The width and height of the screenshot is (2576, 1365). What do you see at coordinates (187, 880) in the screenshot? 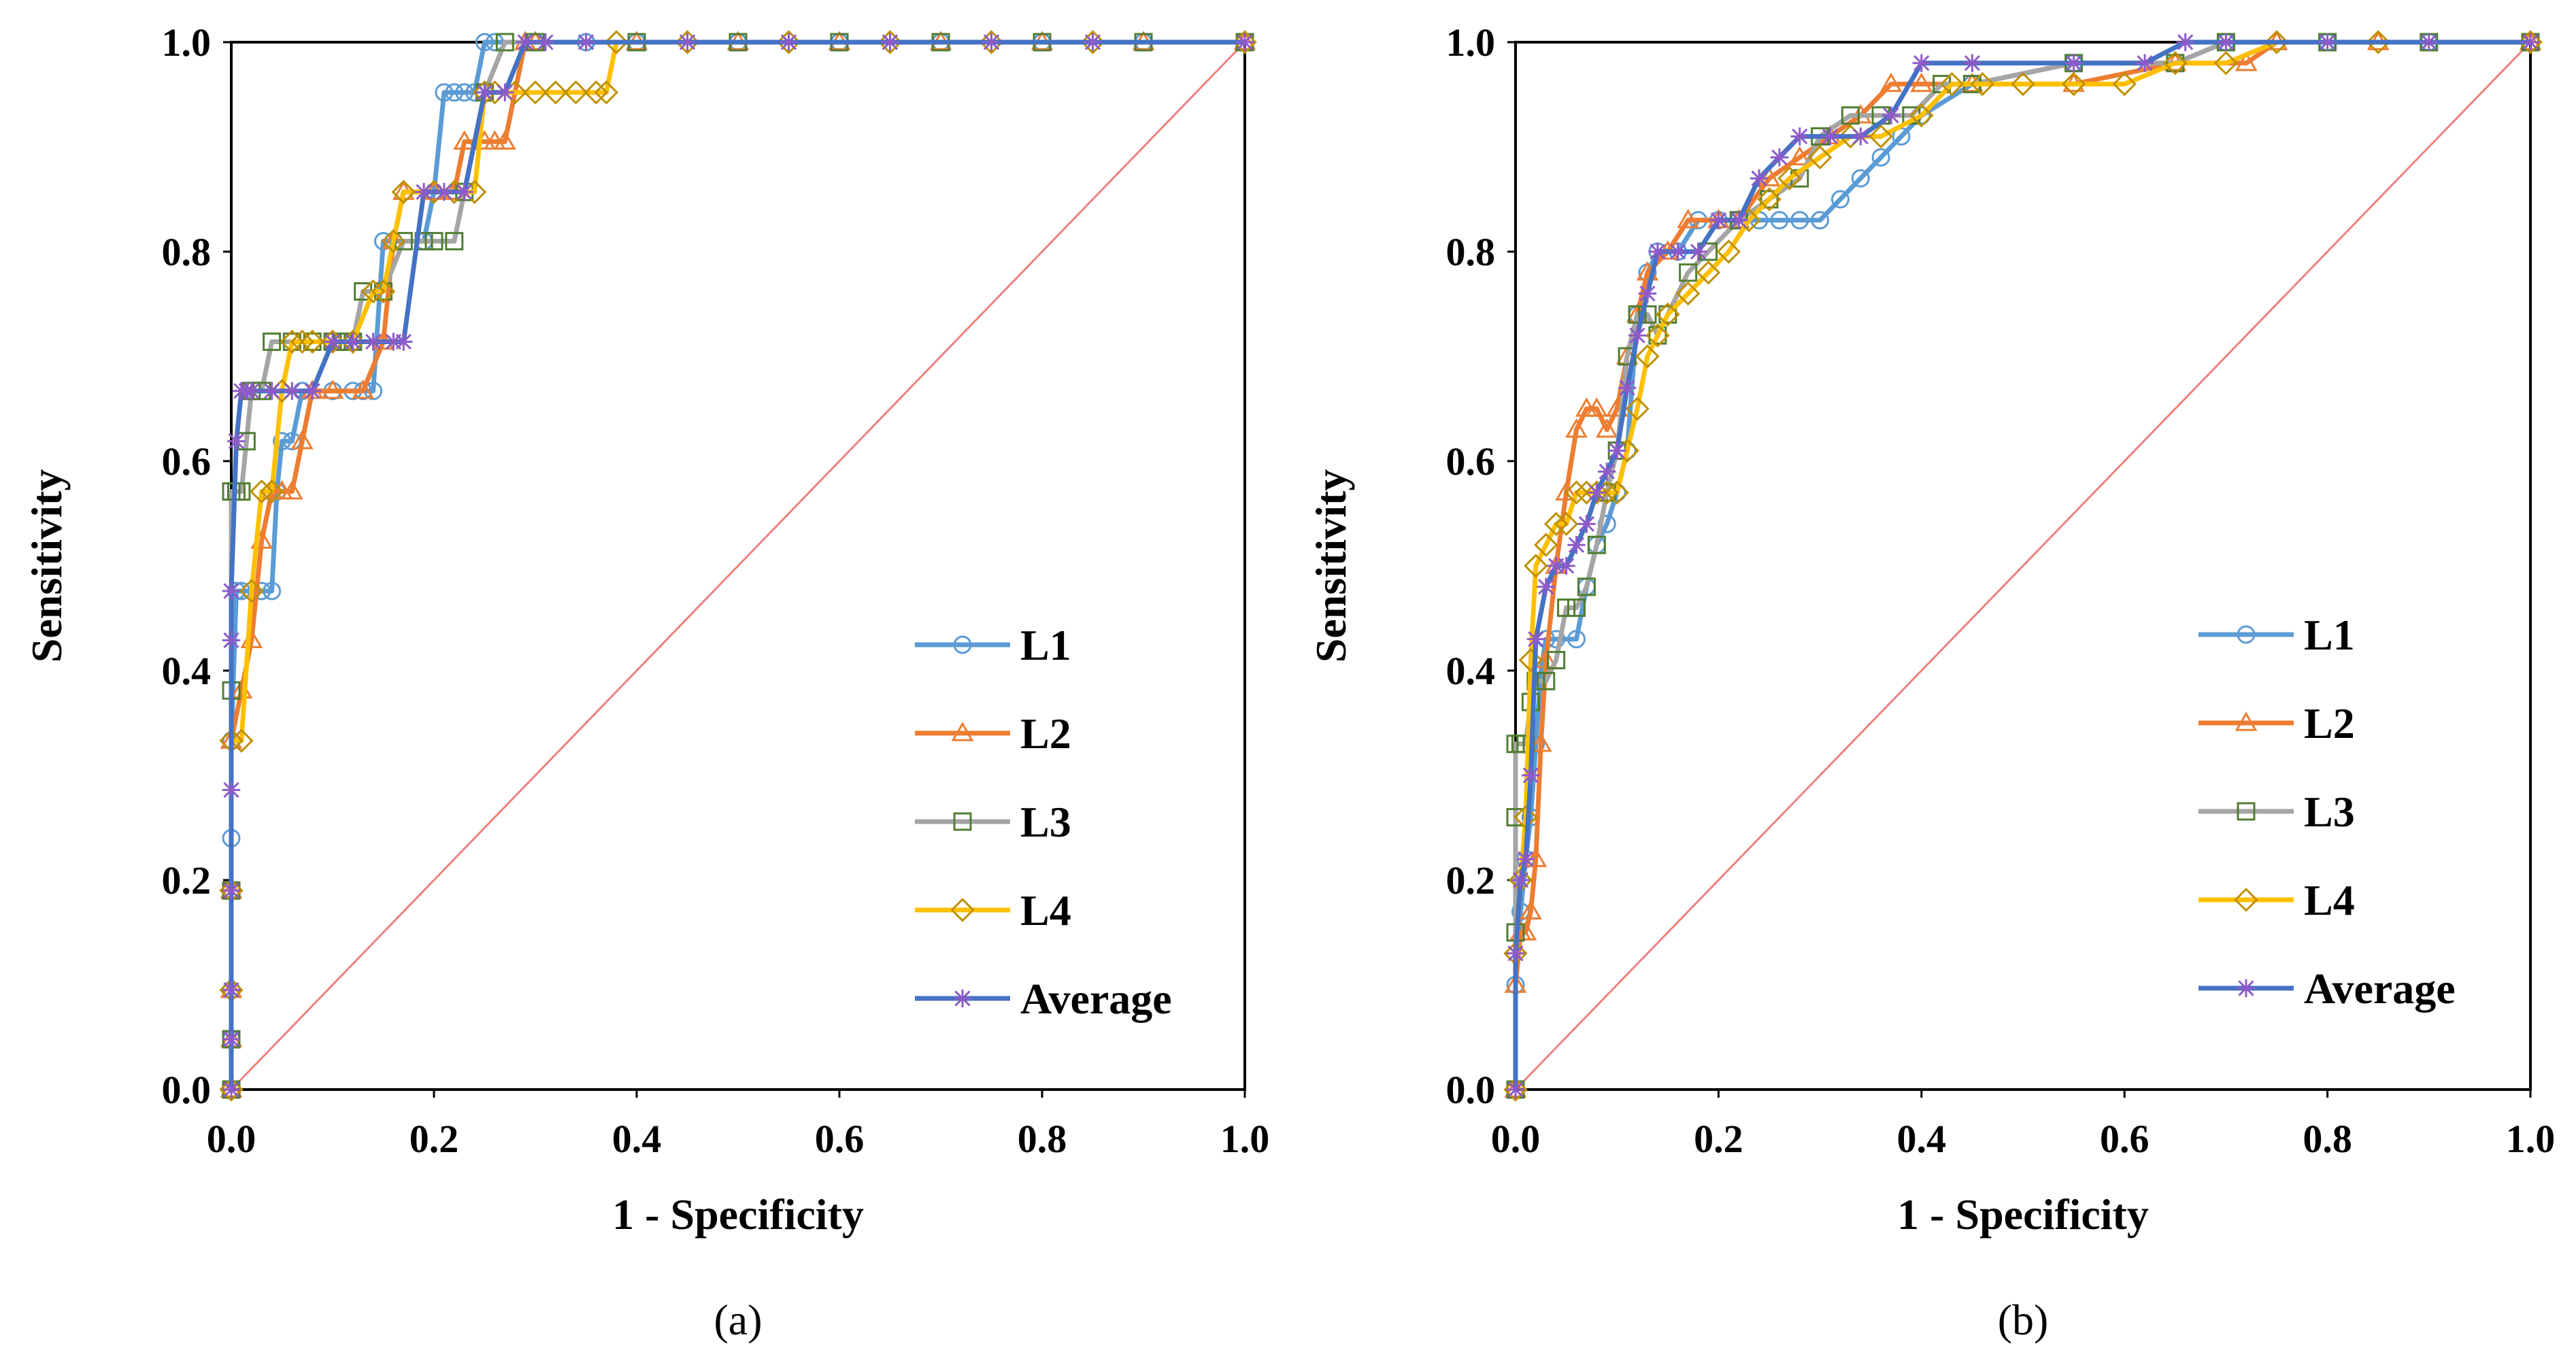
I see `y-tick-label: 0.2` at bounding box center [187, 880].